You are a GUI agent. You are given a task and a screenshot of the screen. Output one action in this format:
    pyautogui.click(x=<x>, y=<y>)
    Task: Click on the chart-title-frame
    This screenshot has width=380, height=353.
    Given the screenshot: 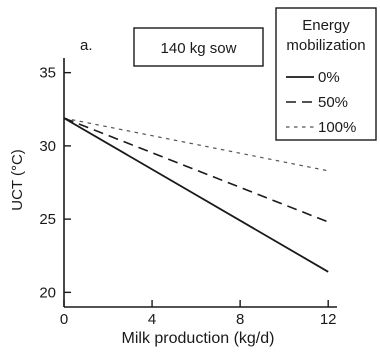 What is the action you would take?
    pyautogui.click(x=198, y=47)
    